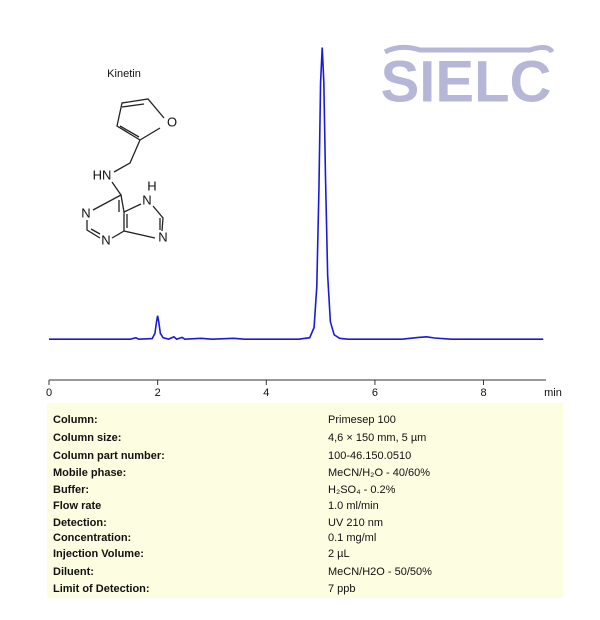 Image resolution: width=600 pixels, height=620 pixels. What do you see at coordinates (369, 456) in the screenshot?
I see `table-value: 100-46.150.0510` at bounding box center [369, 456].